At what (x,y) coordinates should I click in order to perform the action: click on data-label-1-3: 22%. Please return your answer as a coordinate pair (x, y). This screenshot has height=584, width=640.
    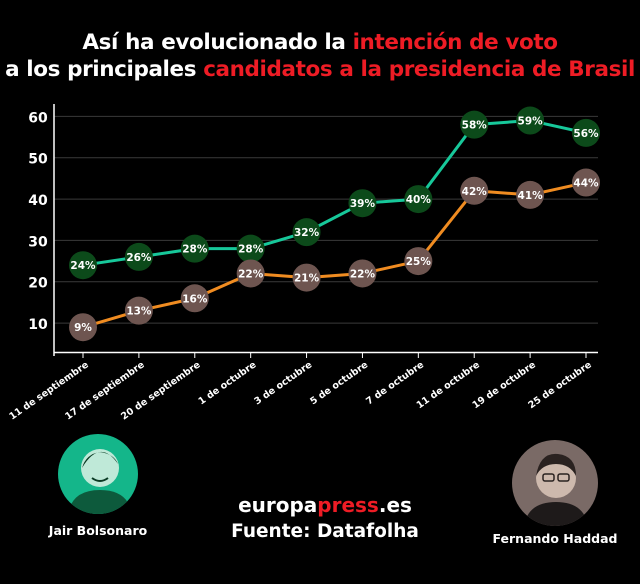
    Looking at the image, I should click on (251, 274).